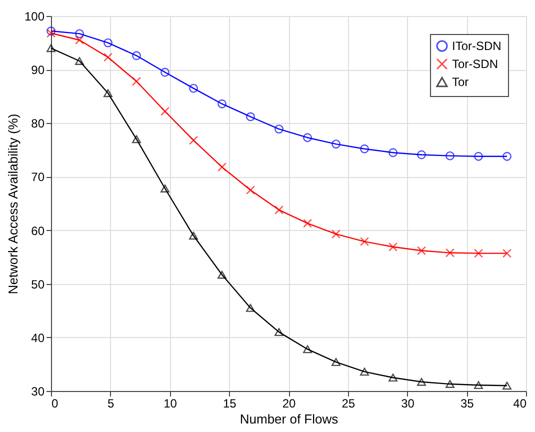 This screenshot has width=535, height=432. Describe the element at coordinates (38, 284) in the screenshot. I see `y-tick-label: 50` at that location.